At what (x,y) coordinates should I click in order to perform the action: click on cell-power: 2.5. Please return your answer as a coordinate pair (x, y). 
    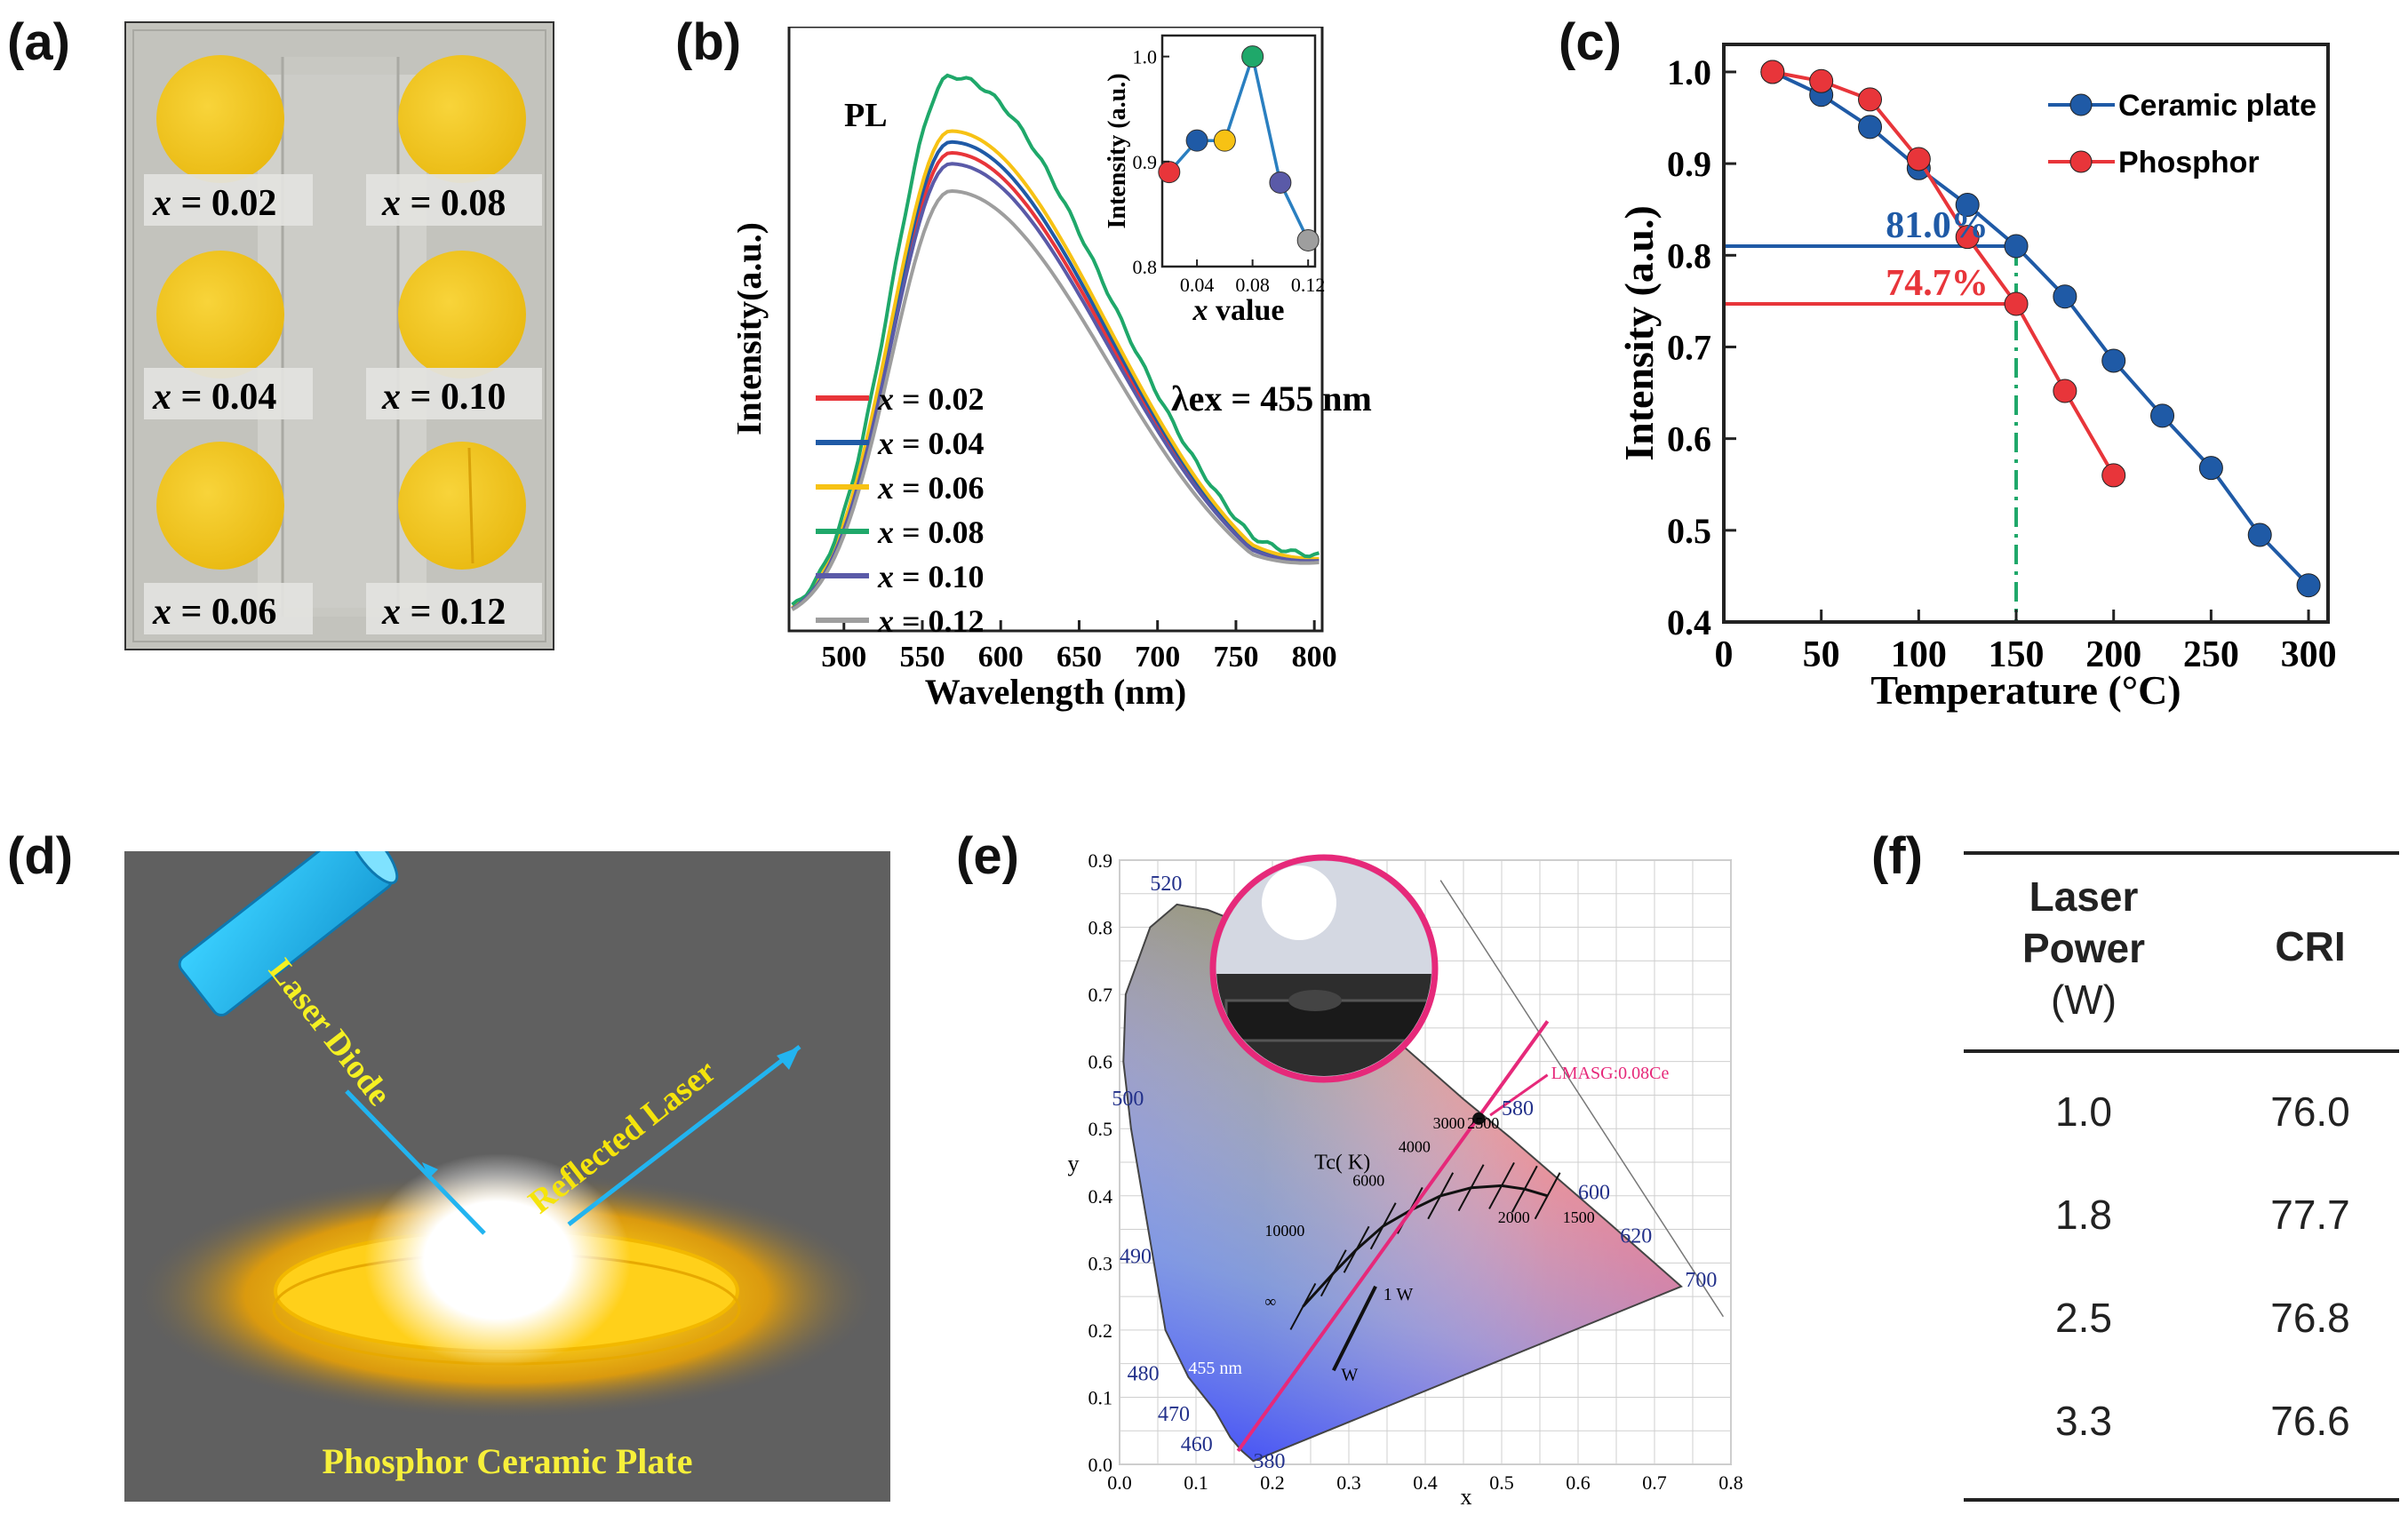
    Looking at the image, I should click on (2083, 1318).